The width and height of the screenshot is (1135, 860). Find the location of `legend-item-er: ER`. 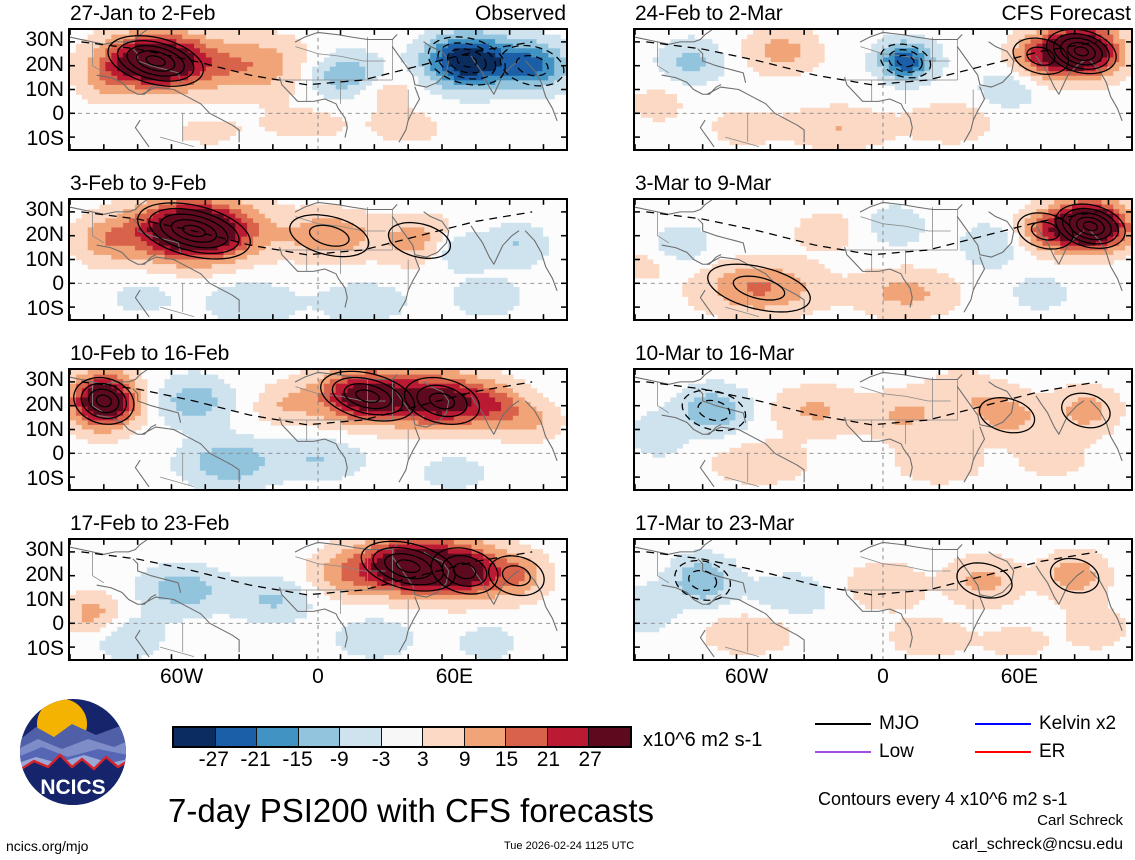

legend-item-er: ER is located at coordinates (1020, 752).